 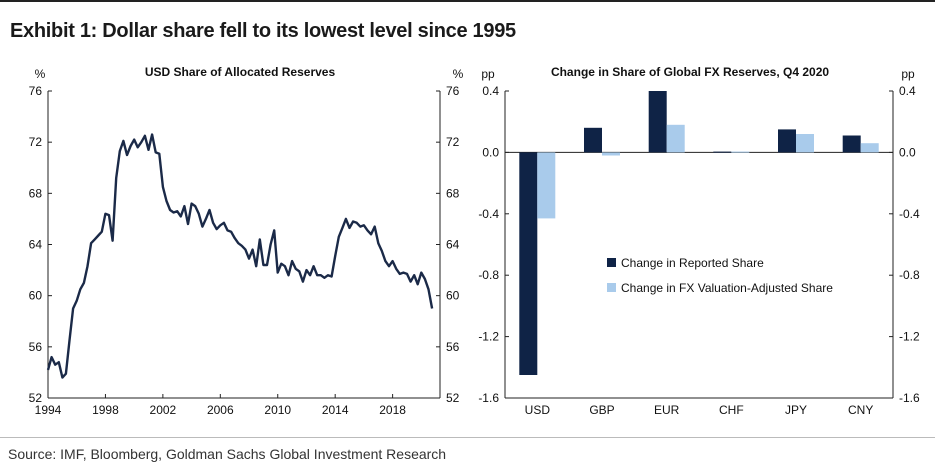 I want to click on legend-label-2: Change in FX Valuation-Adjusted Share, so click(x=727, y=288).